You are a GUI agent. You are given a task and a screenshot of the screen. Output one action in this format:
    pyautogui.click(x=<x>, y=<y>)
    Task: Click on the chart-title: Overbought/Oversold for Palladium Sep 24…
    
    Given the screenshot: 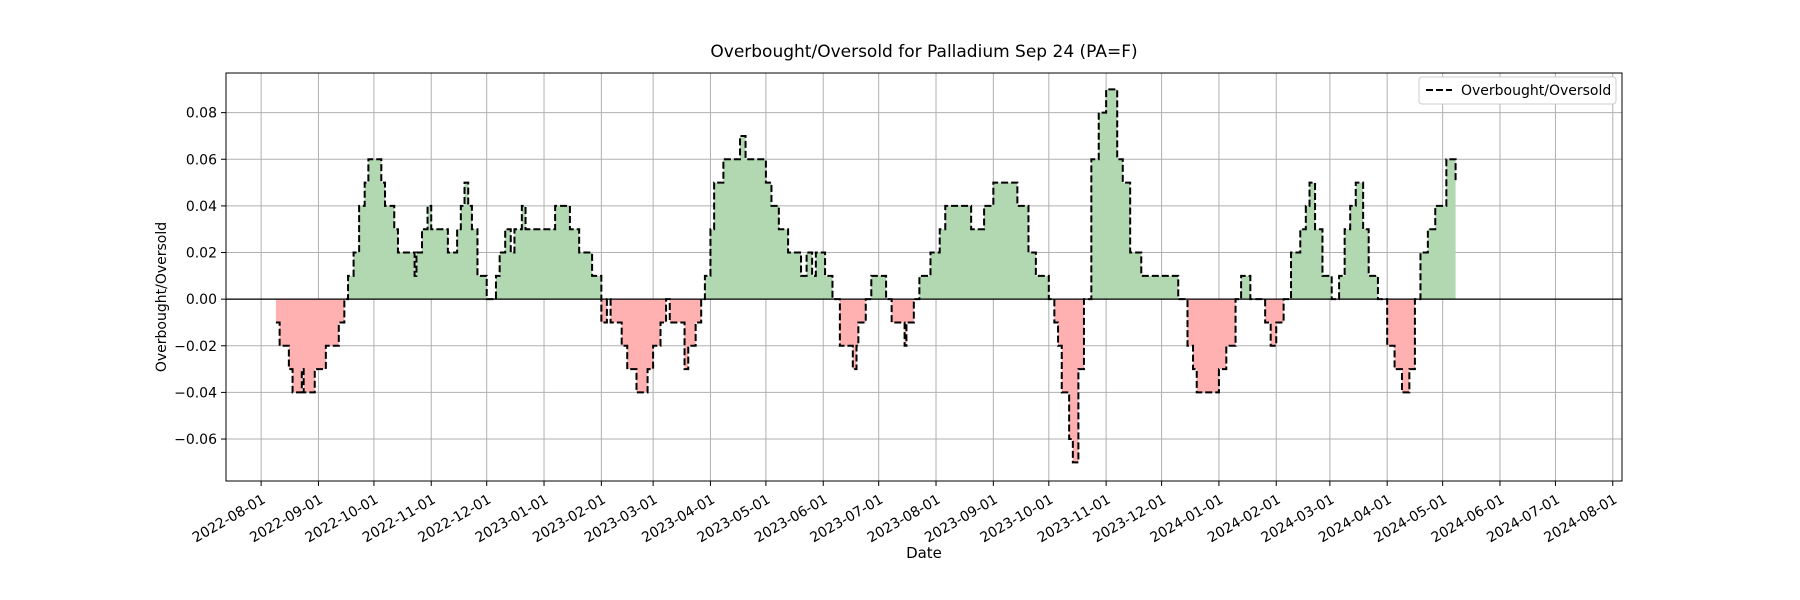 What is the action you would take?
    pyautogui.click(x=923, y=52)
    